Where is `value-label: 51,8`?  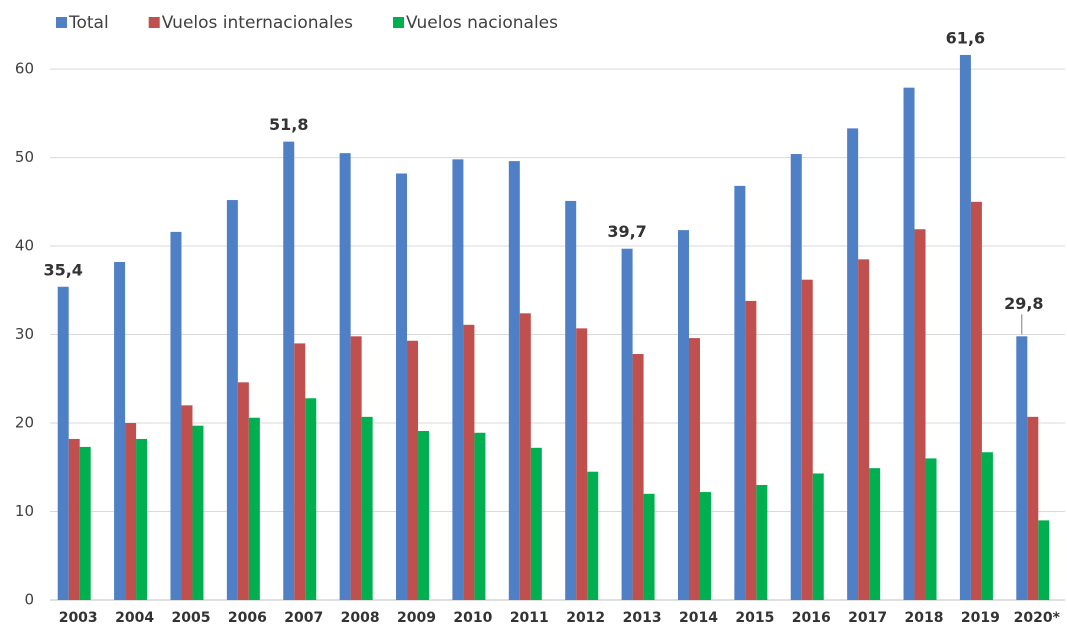 value-label: 51,8 is located at coordinates (288, 124).